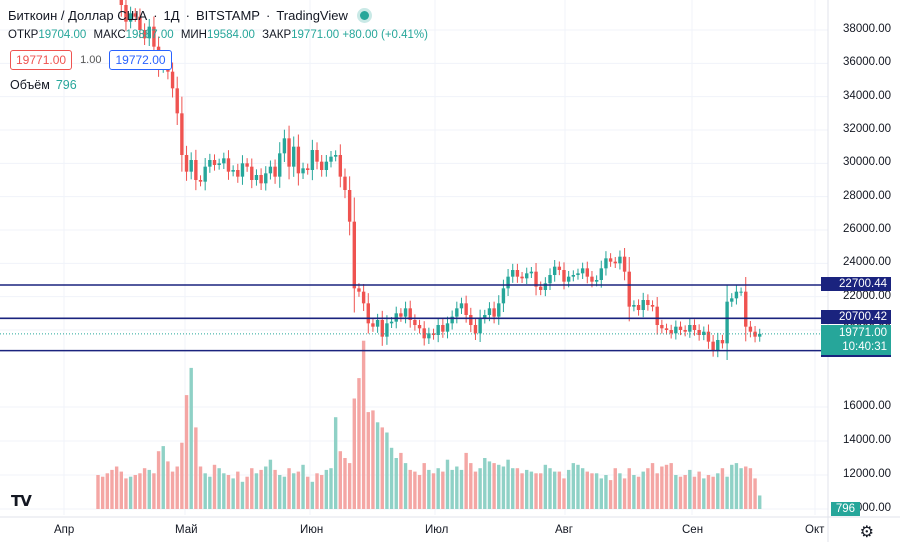 This screenshot has height=542, width=900. Describe the element at coordinates (867, 129) in the screenshot. I see `price-axis-tick: 32000.00` at that location.